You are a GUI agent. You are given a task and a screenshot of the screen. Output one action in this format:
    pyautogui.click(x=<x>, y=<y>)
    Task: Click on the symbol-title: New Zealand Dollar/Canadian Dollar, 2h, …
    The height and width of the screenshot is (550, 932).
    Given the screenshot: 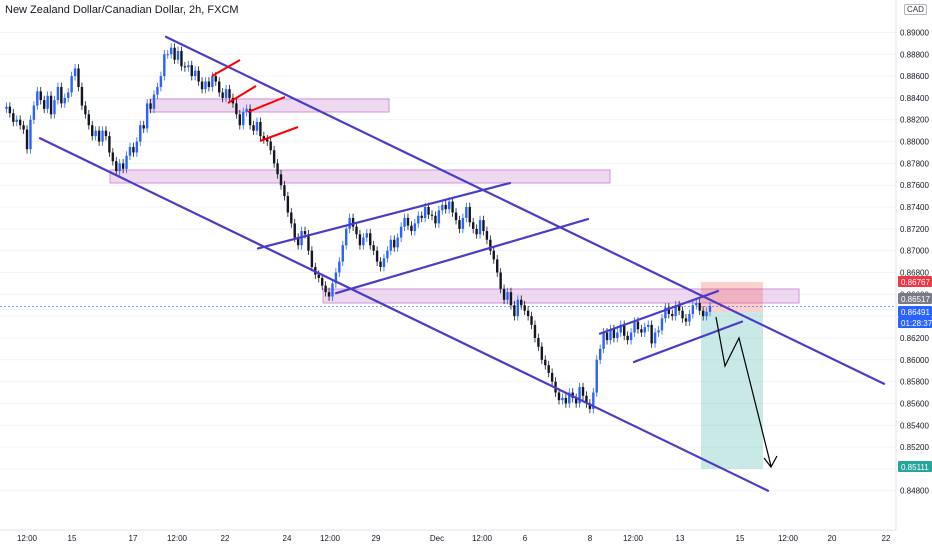 What is the action you would take?
    pyautogui.click(x=122, y=10)
    